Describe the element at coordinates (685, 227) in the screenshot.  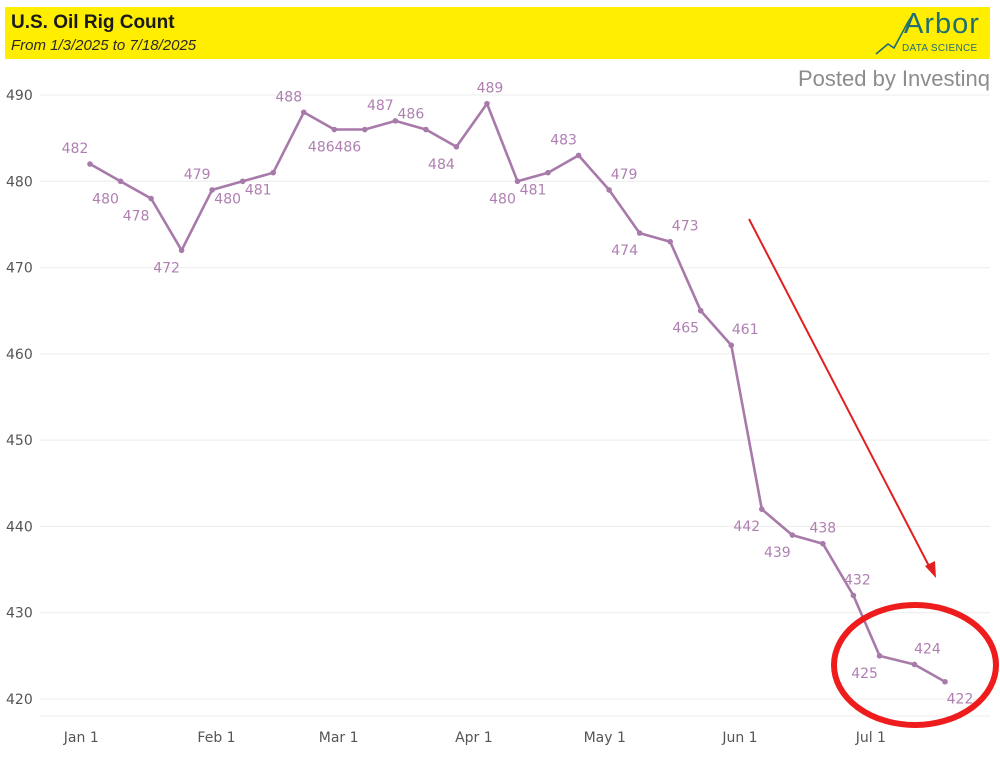
I see `data-label: 473` at that location.